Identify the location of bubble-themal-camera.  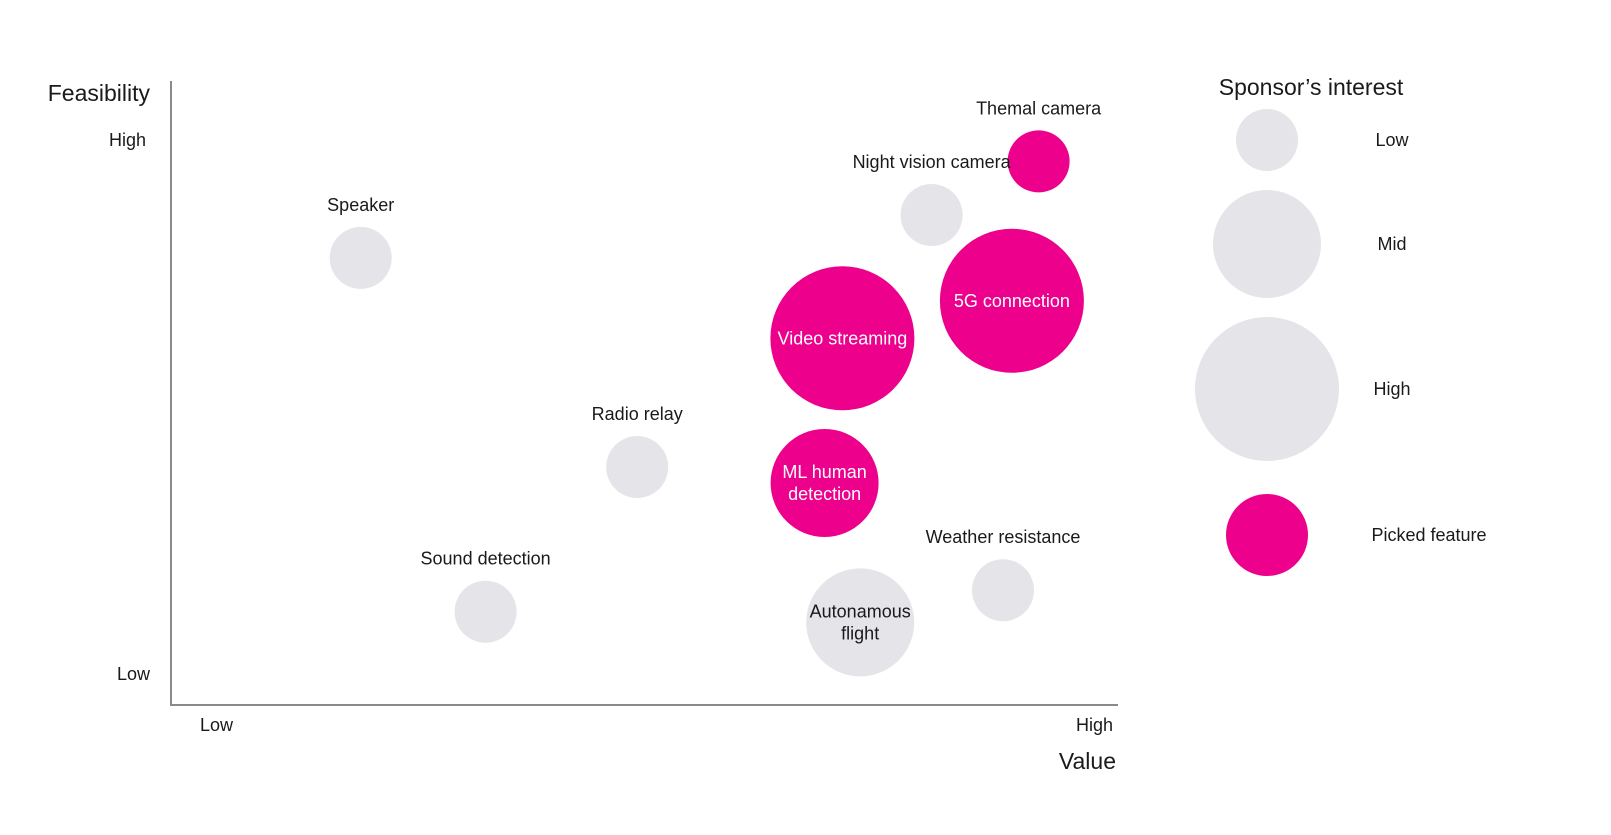
(1038, 161).